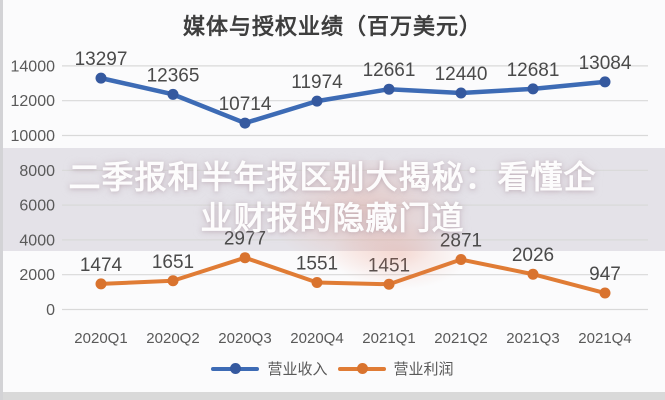 This screenshot has height=400, width=665. Describe the element at coordinates (353, 100) in the screenshot. I see `series-0-line` at that location.